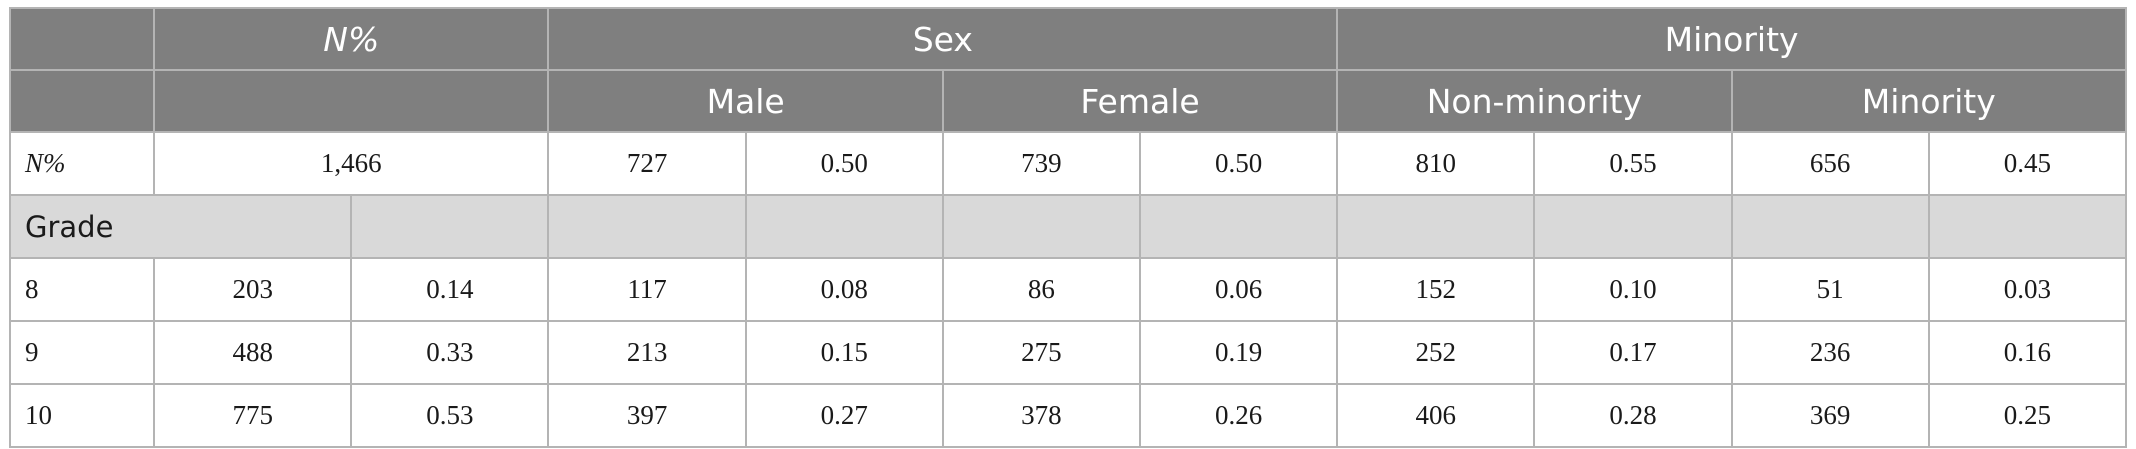  What do you see at coordinates (253, 415) in the screenshot?
I see `cell-n: 775` at bounding box center [253, 415].